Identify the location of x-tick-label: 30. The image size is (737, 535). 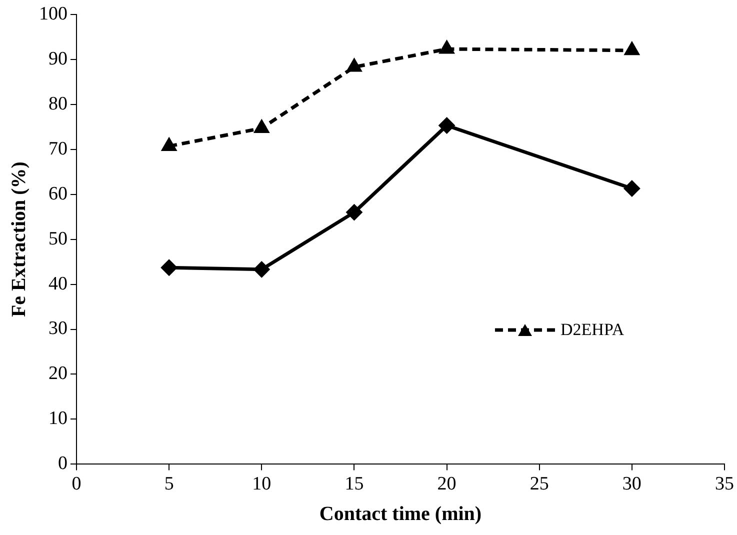
(632, 484).